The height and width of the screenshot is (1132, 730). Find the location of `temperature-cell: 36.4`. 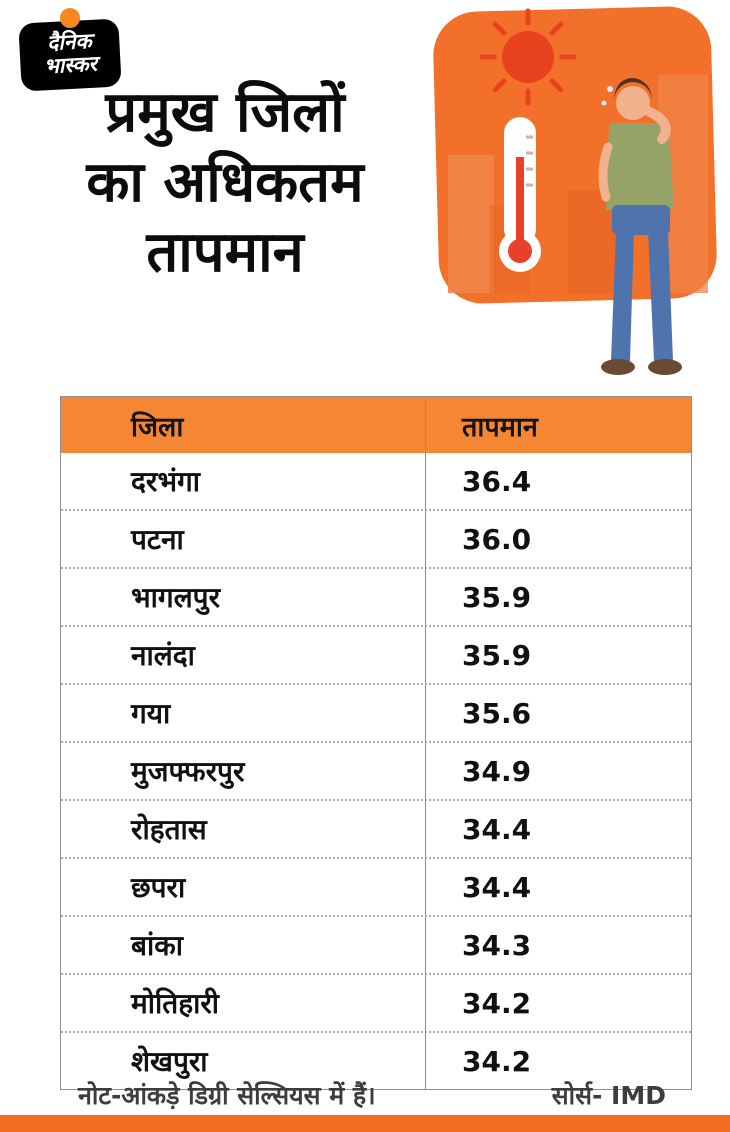

temperature-cell: 36.4 is located at coordinates (558, 481).